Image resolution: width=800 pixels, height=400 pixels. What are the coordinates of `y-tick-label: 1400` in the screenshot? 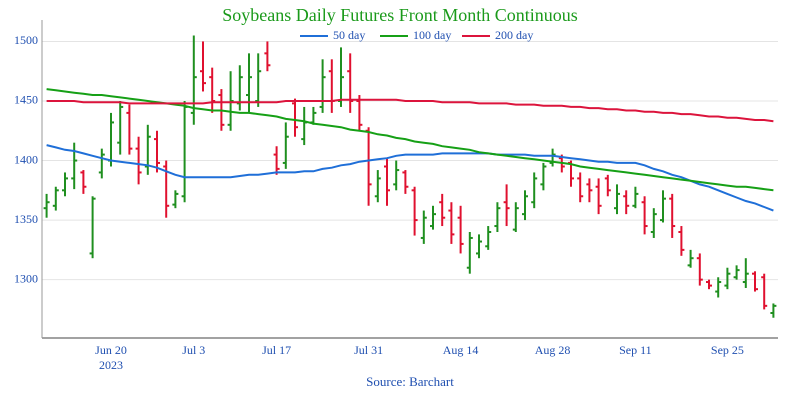 It's located at (26, 159).